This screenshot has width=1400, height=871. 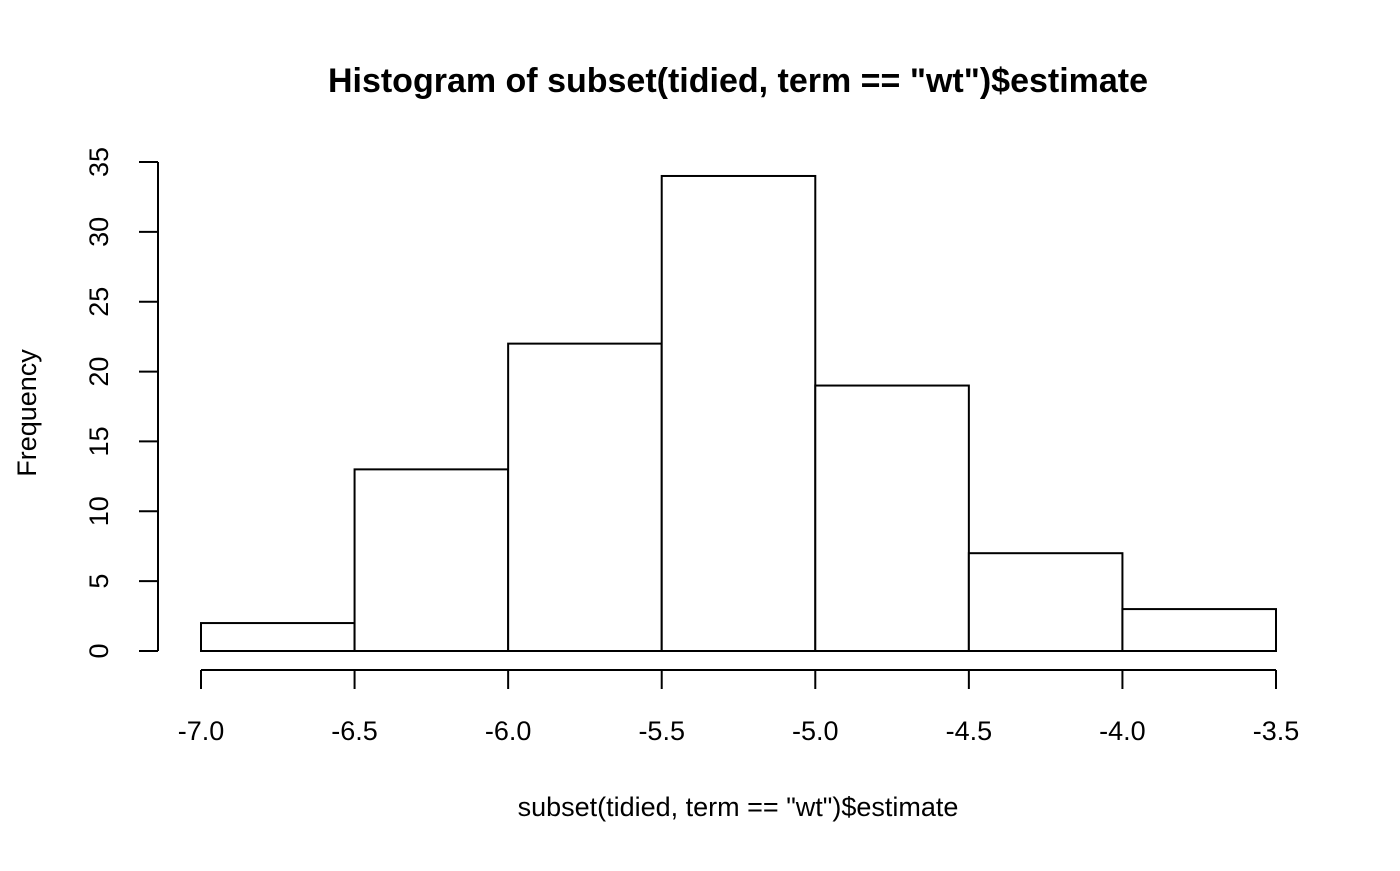 I want to click on x-tick-label: -5.0, so click(x=815, y=731).